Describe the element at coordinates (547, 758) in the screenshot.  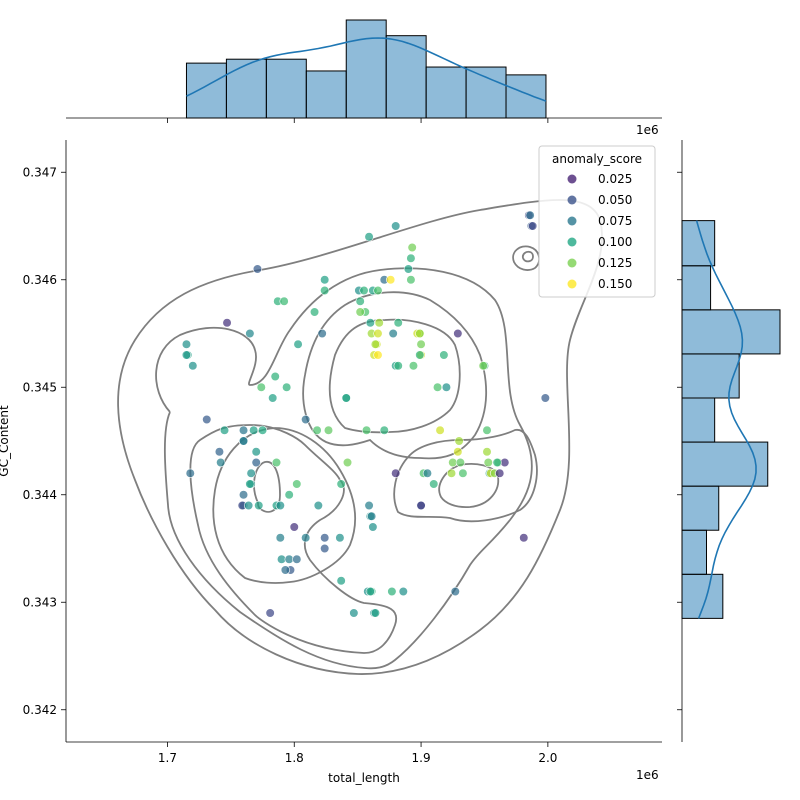
I see `x-tick-label: 2.0` at that location.